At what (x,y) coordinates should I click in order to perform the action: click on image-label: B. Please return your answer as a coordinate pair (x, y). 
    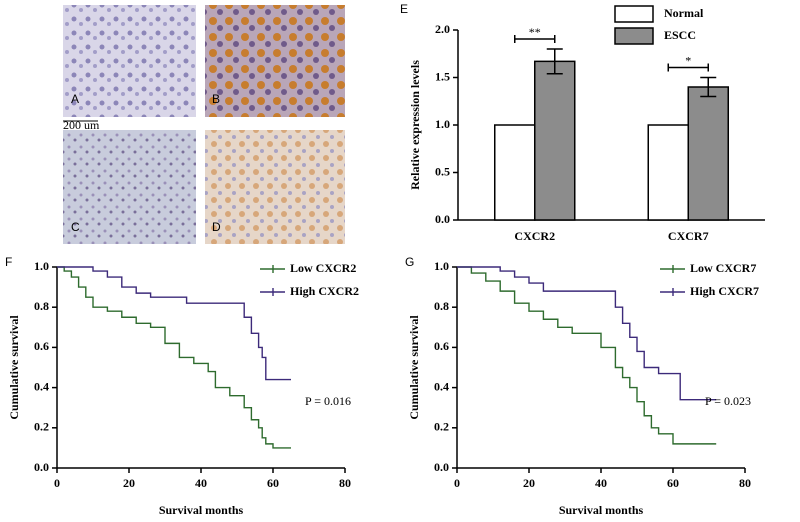
    Looking at the image, I should click on (216, 99).